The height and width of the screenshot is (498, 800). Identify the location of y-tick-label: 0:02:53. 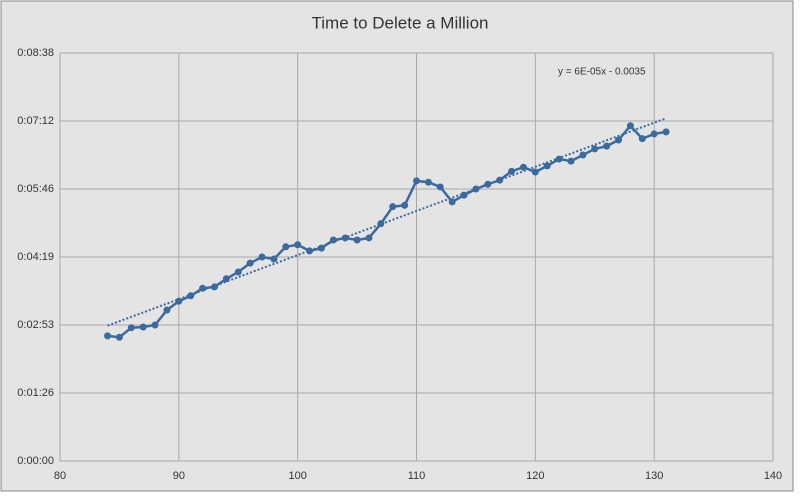
(35, 325).